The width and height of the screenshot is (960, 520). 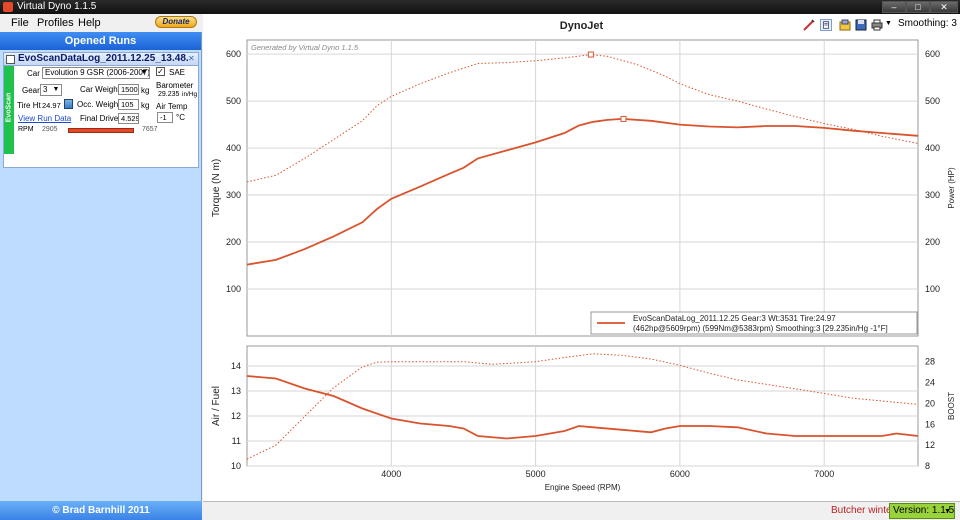 What do you see at coordinates (145, 90) in the screenshot?
I see `car-weight-unit: kg` at bounding box center [145, 90].